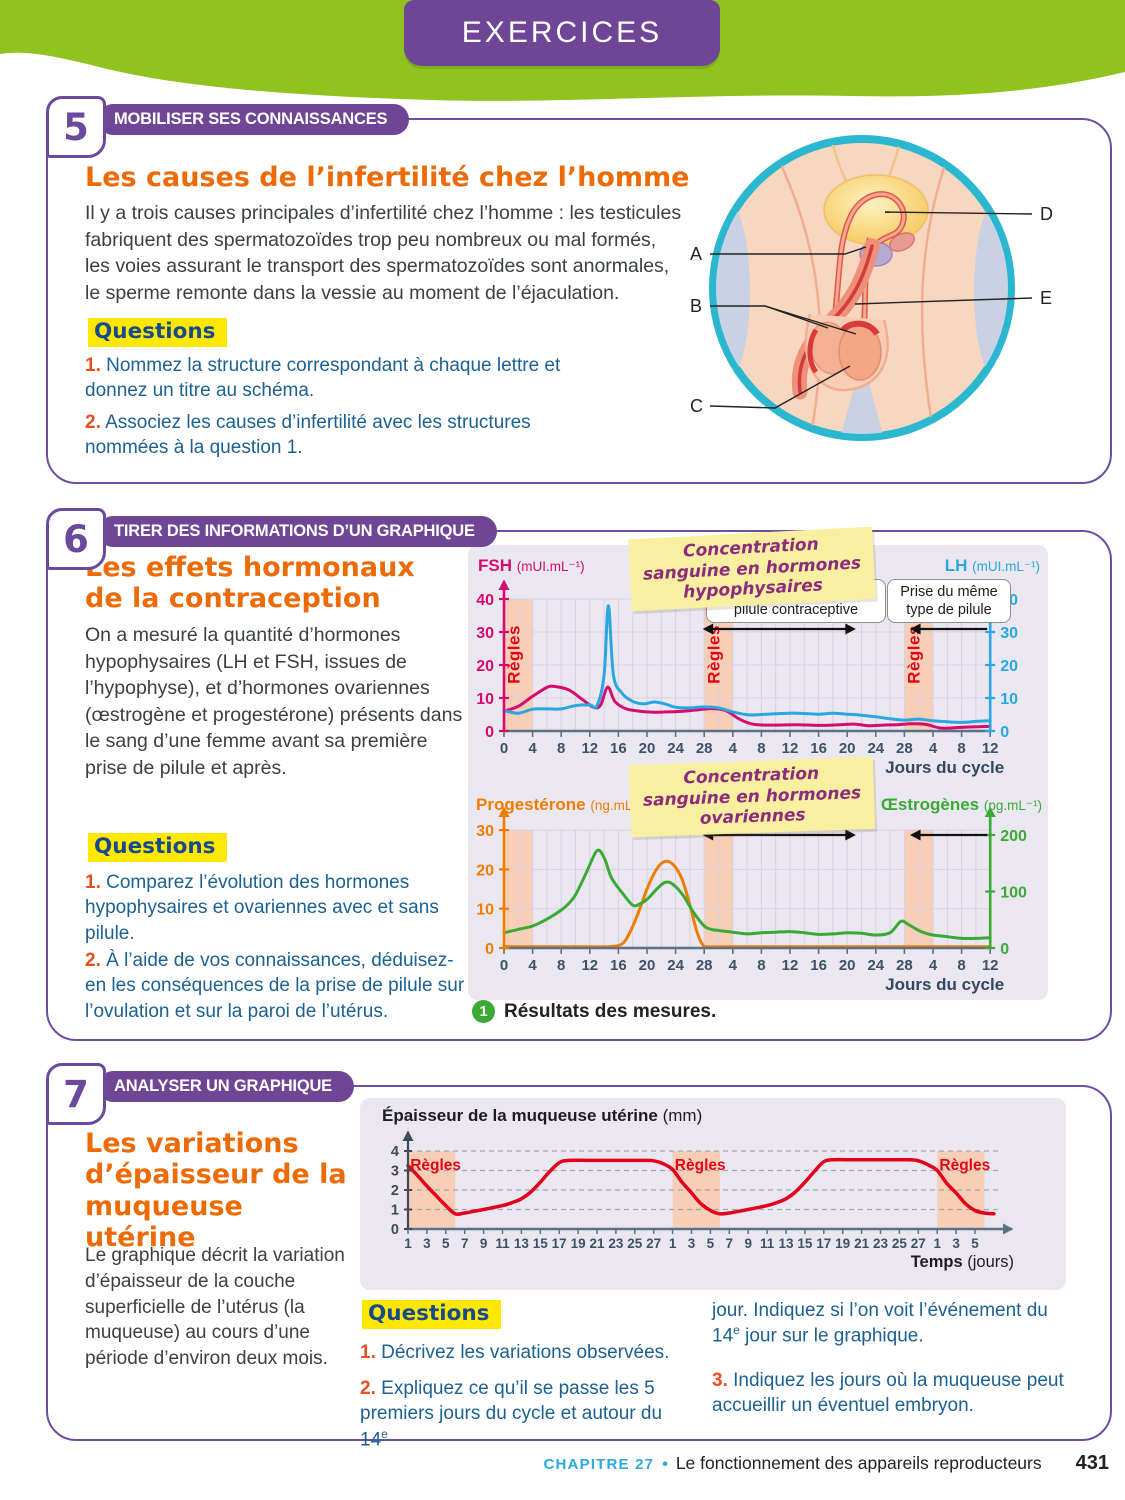 Image resolution: width=1125 pixels, height=1500 pixels. Describe the element at coordinates (798, 291) in the screenshot. I see `thigh-line-left` at that location.